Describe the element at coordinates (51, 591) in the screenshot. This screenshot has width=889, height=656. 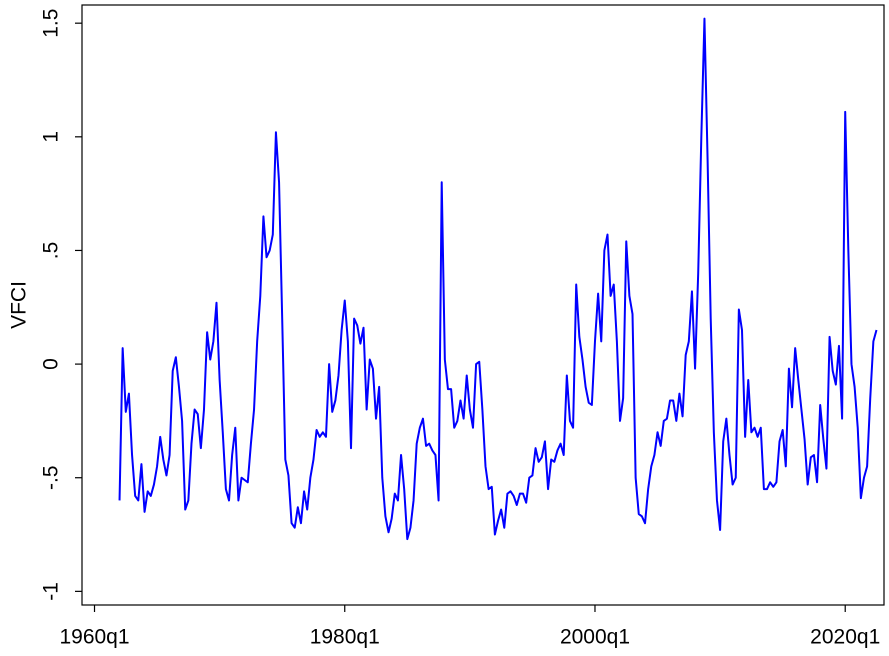
I see `y-tick-label: -1` at that location.